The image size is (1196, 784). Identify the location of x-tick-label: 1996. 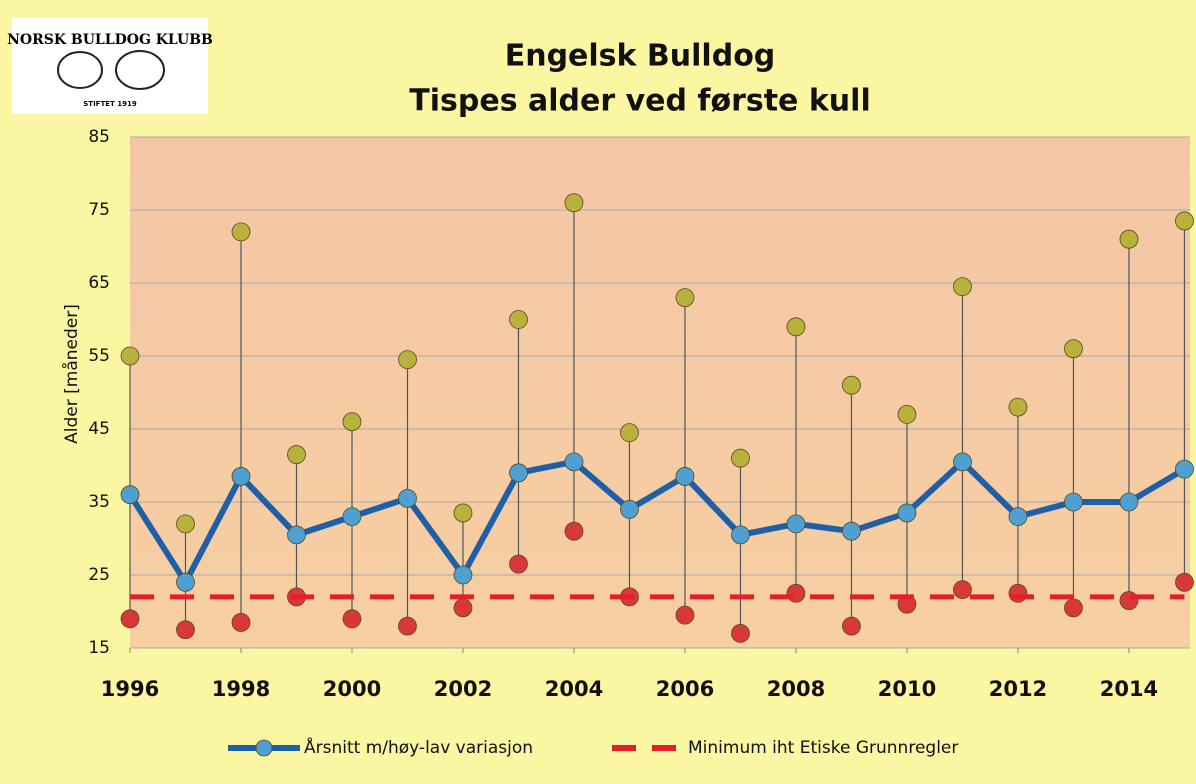
(130, 689).